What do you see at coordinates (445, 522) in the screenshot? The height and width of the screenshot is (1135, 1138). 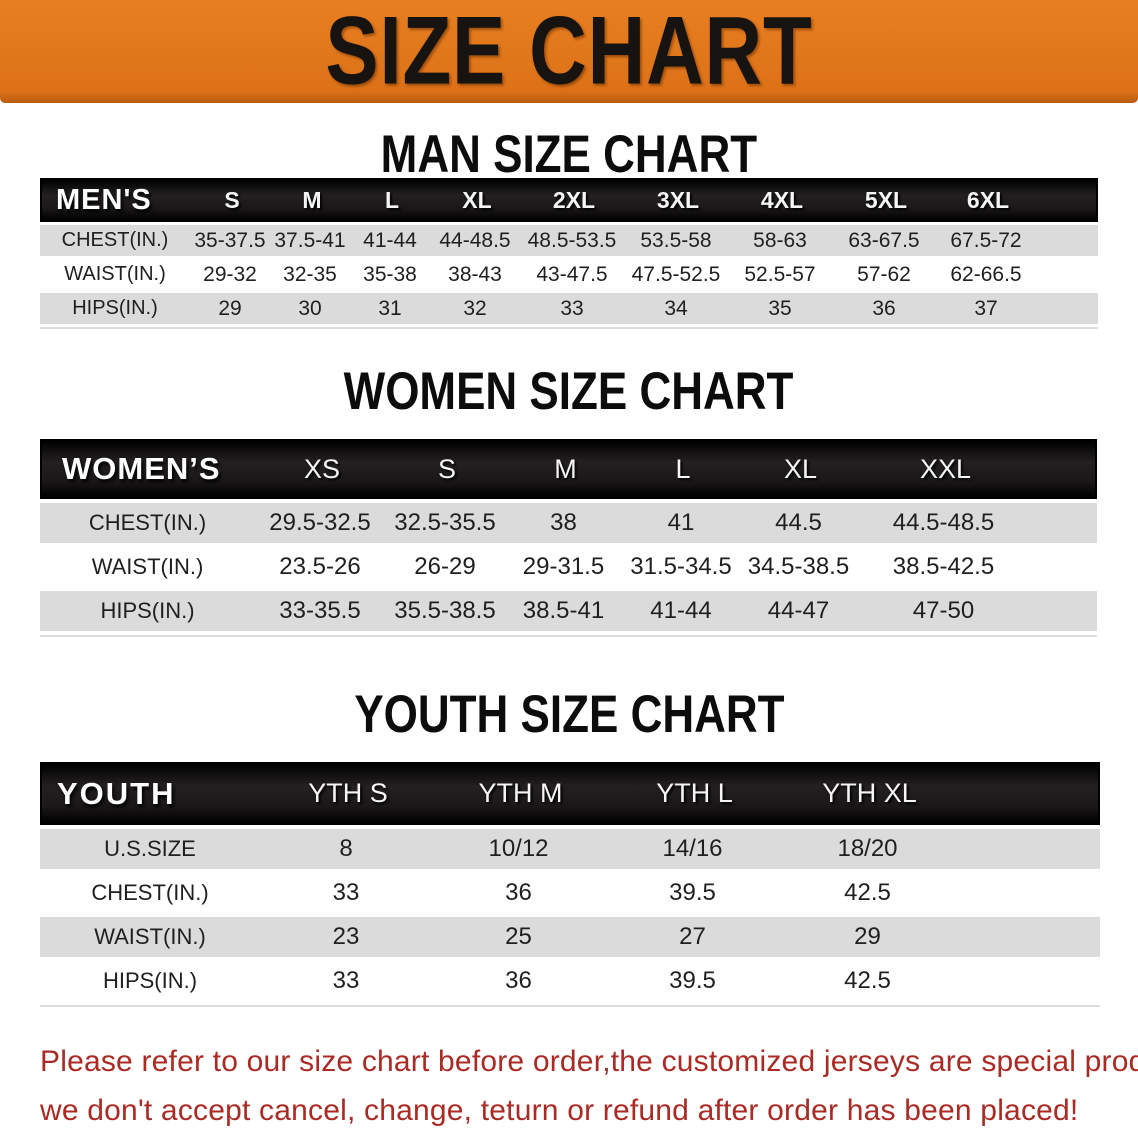 I see `measure-cell: 32.5-35.5` at bounding box center [445, 522].